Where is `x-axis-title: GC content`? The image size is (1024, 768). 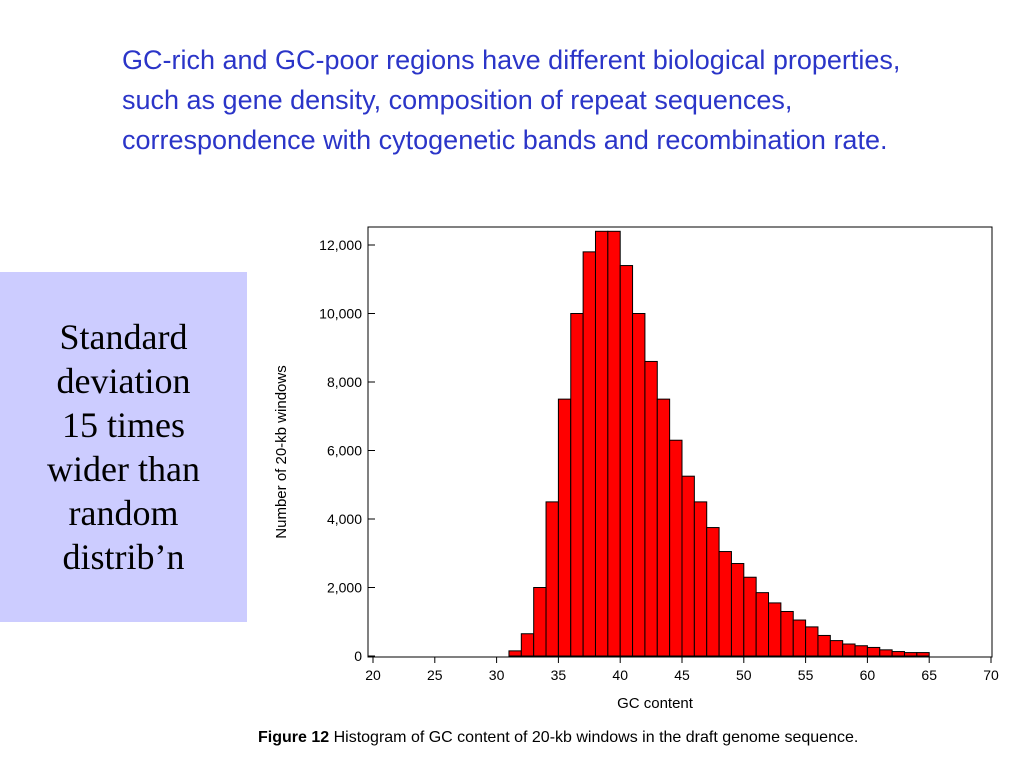
x-axis-title: GC content is located at coordinates (655, 703).